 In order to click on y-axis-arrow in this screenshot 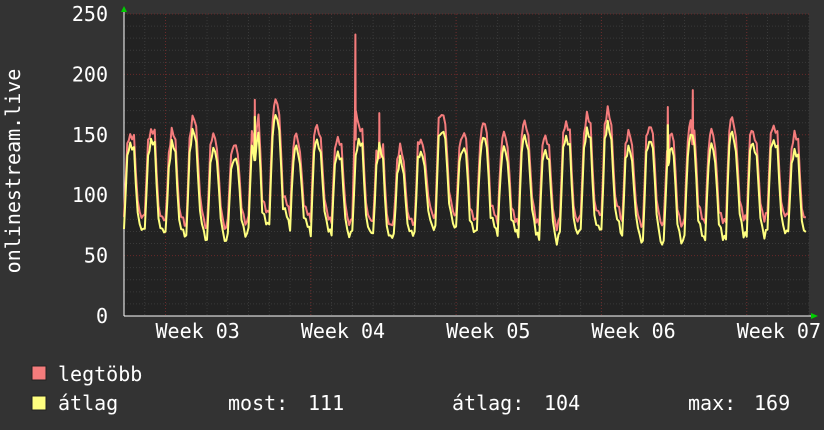, I will do `click(124, 9)`.